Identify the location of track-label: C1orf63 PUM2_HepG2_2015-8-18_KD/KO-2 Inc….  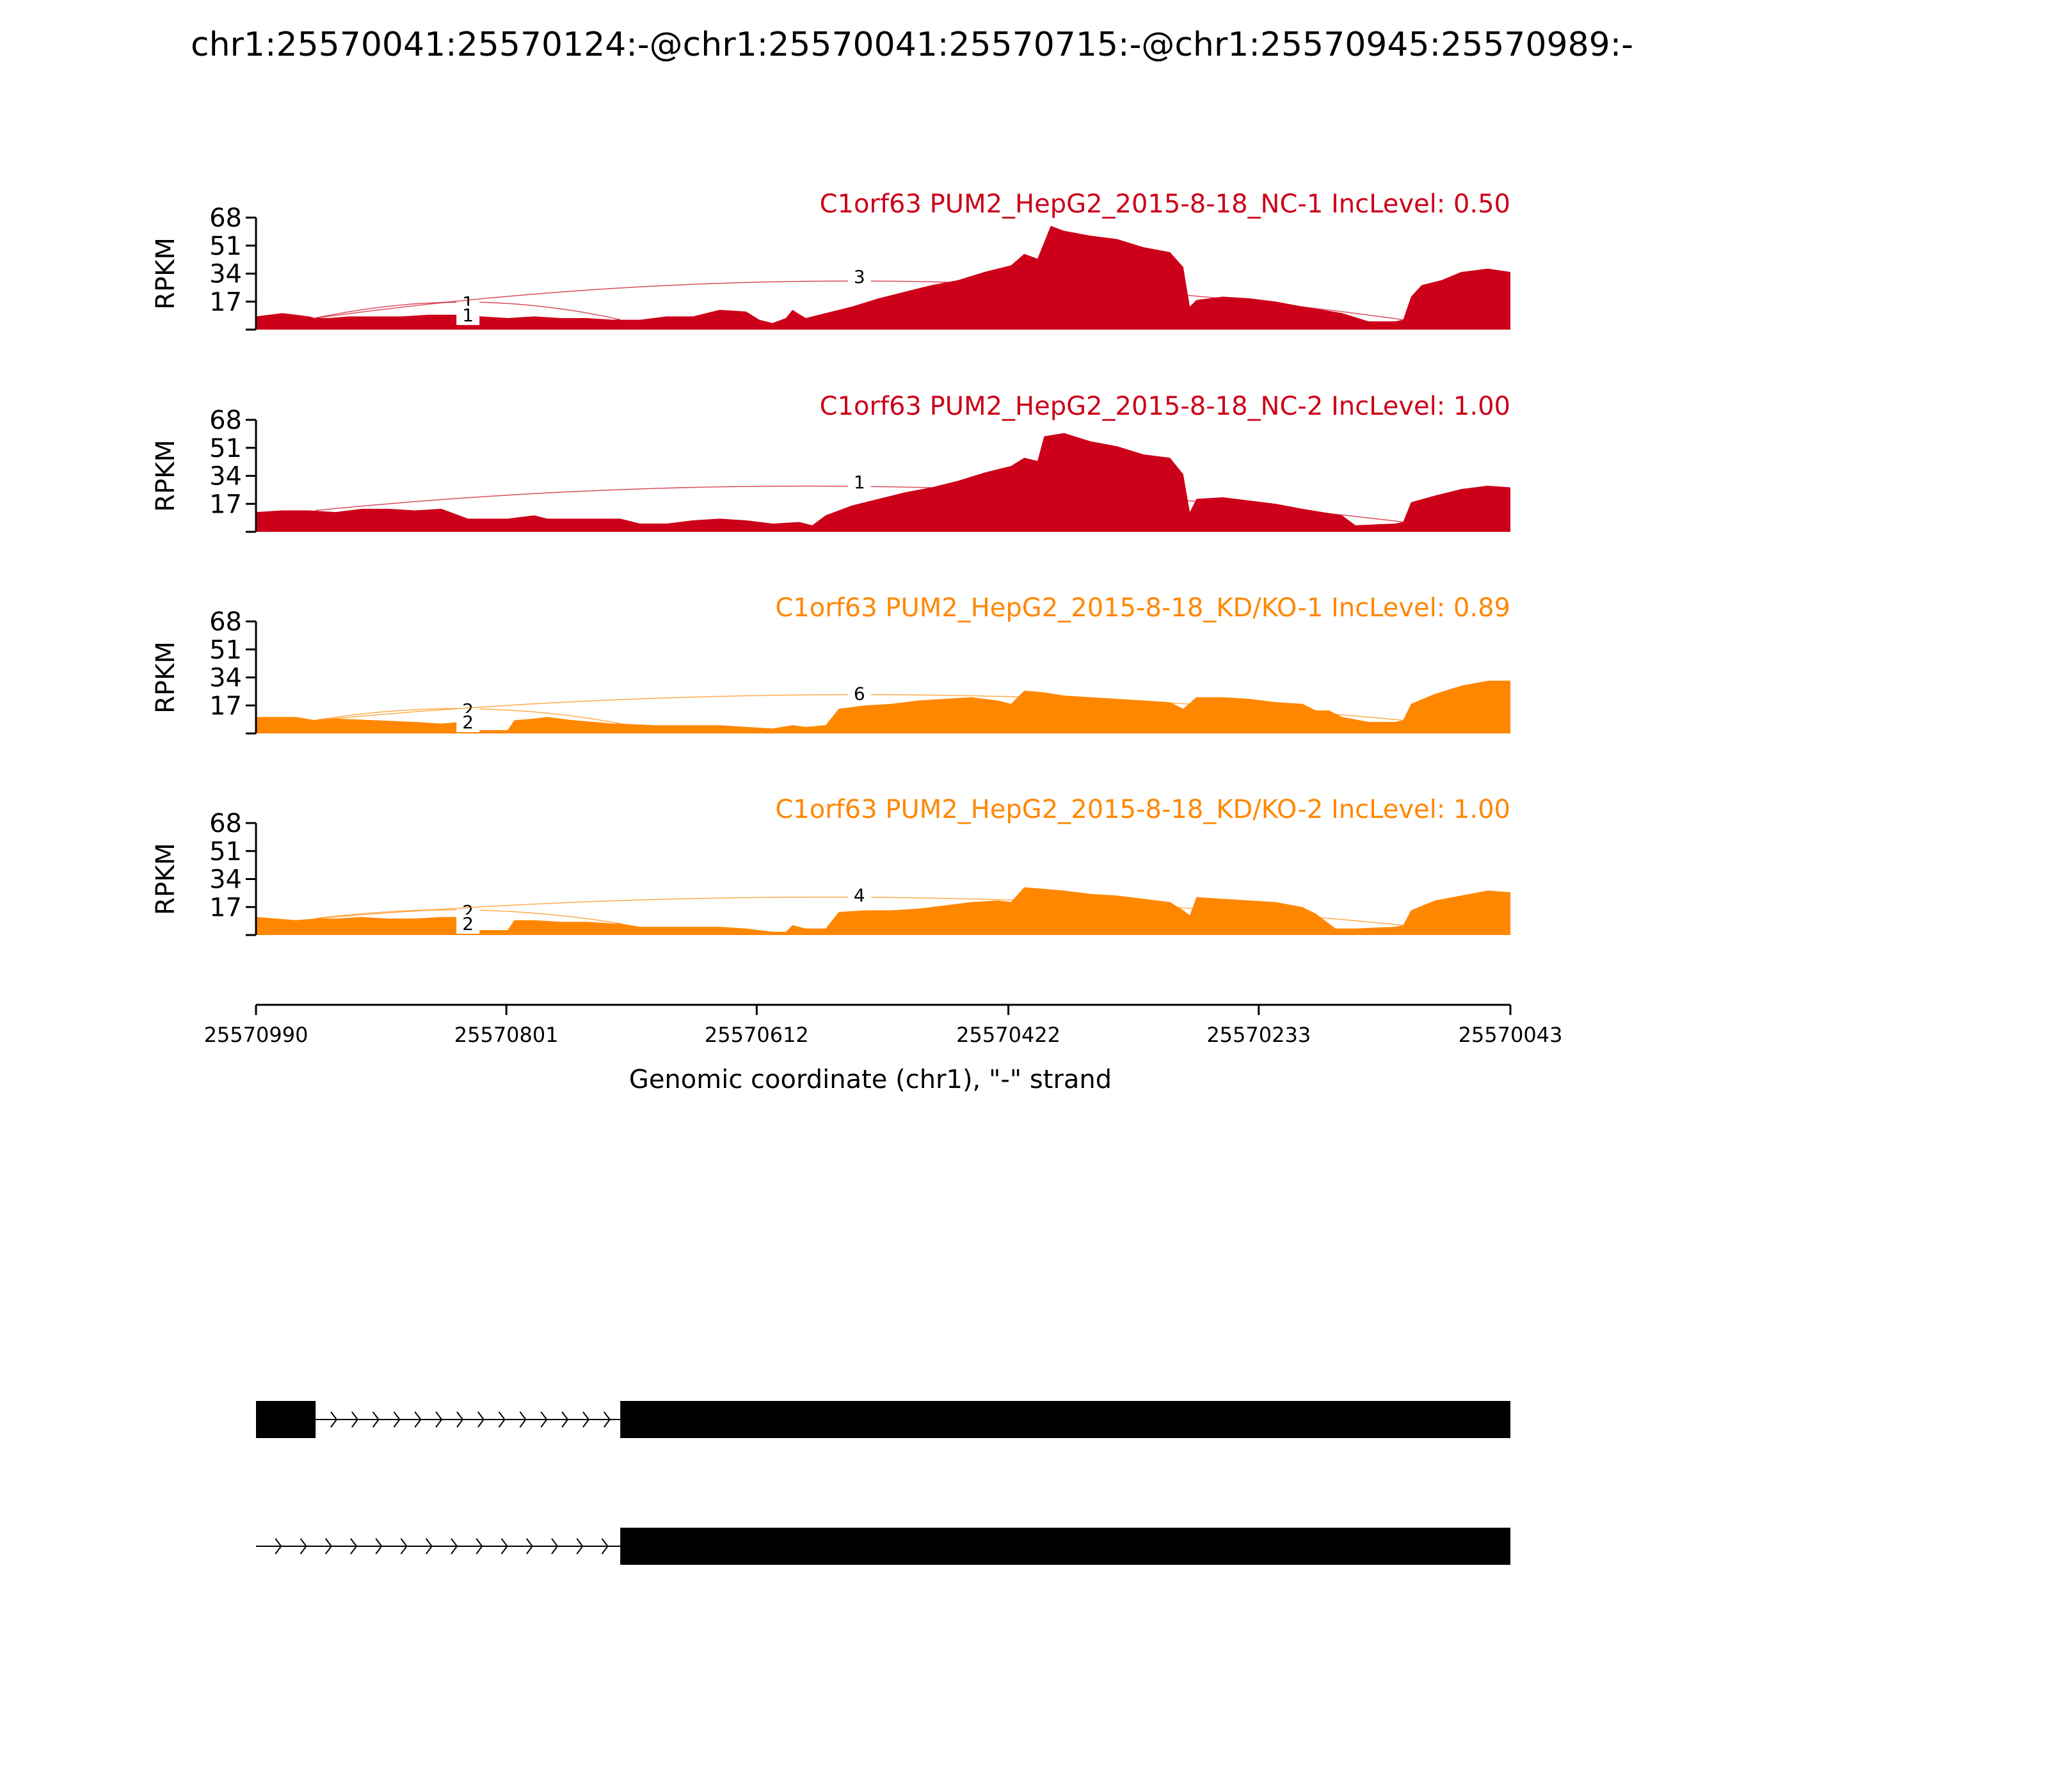
(1142, 809).